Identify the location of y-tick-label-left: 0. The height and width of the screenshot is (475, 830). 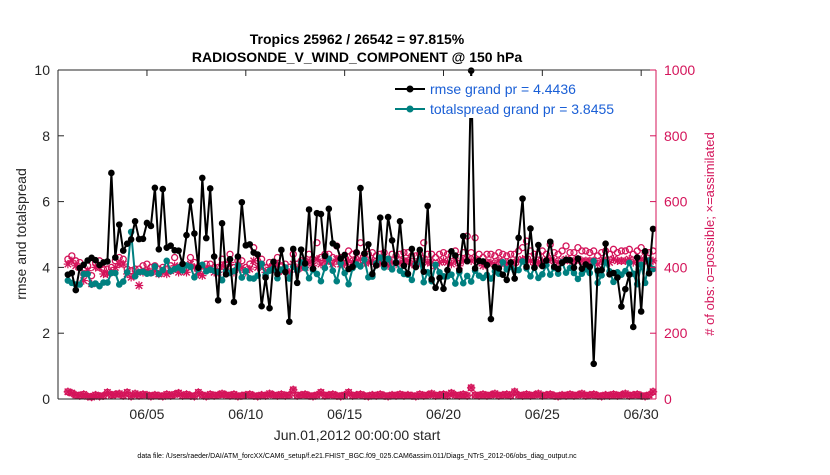
(46, 399).